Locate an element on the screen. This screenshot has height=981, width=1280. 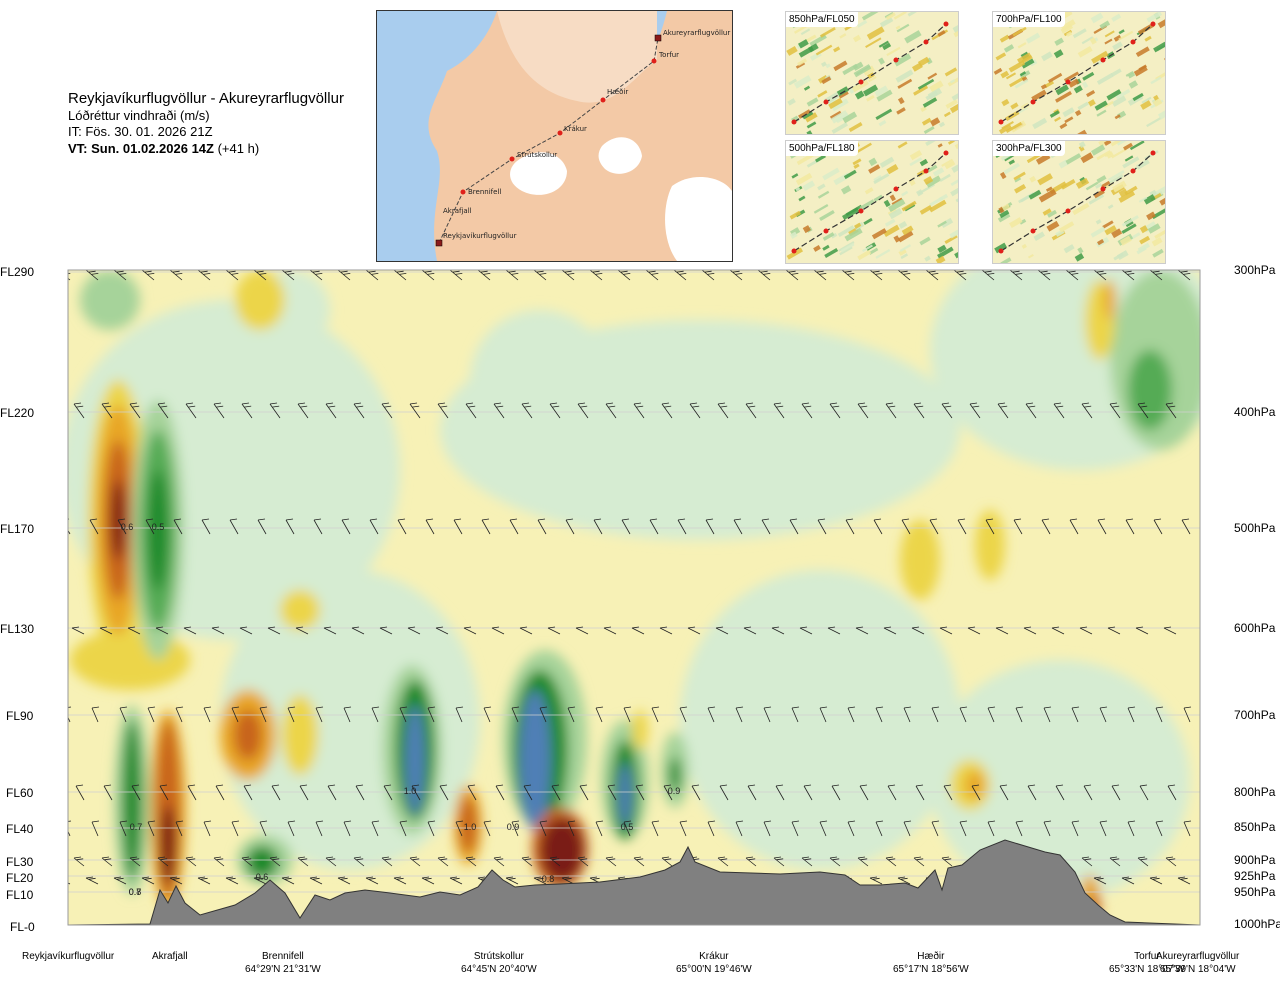
station-label: Akureyrarflugvöllur 65°39'N 18°04'W is located at coordinates (1197, 963).